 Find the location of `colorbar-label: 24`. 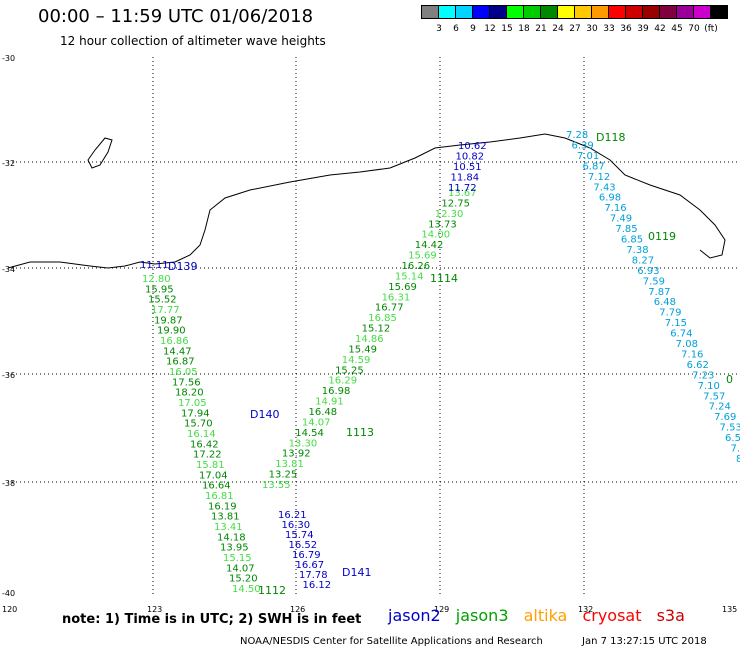

colorbar-label: 24 is located at coordinates (558, 29).